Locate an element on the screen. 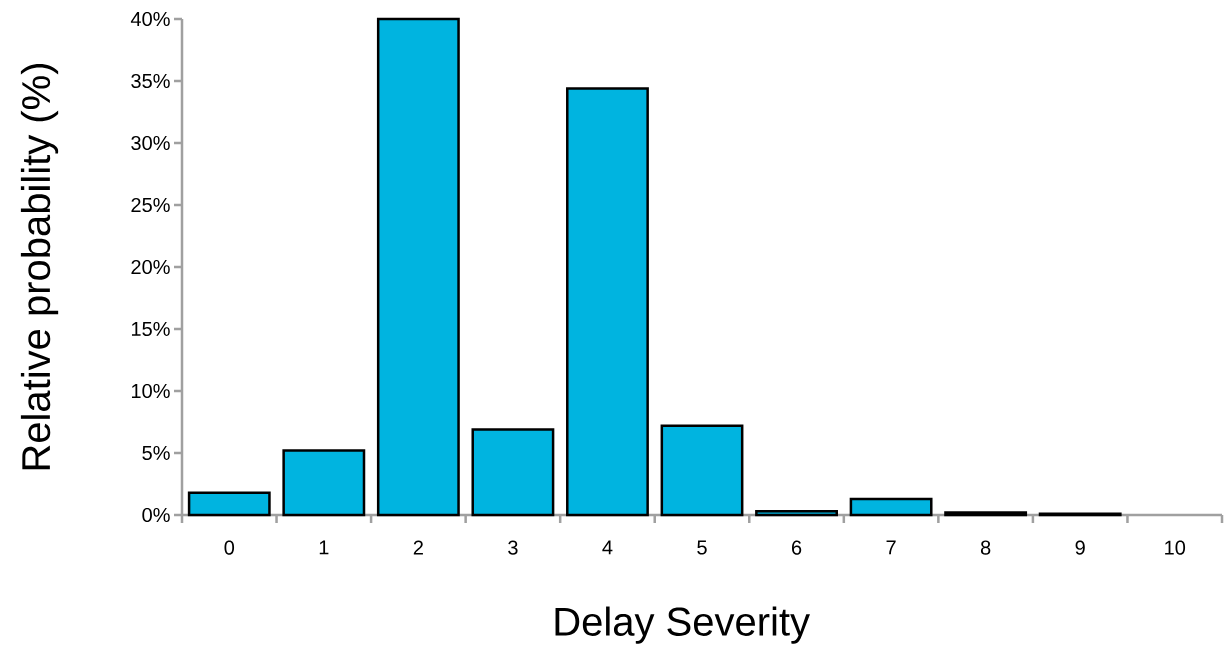 This screenshot has height=666, width=1224. x-tick-label: 4 is located at coordinates (607, 547).